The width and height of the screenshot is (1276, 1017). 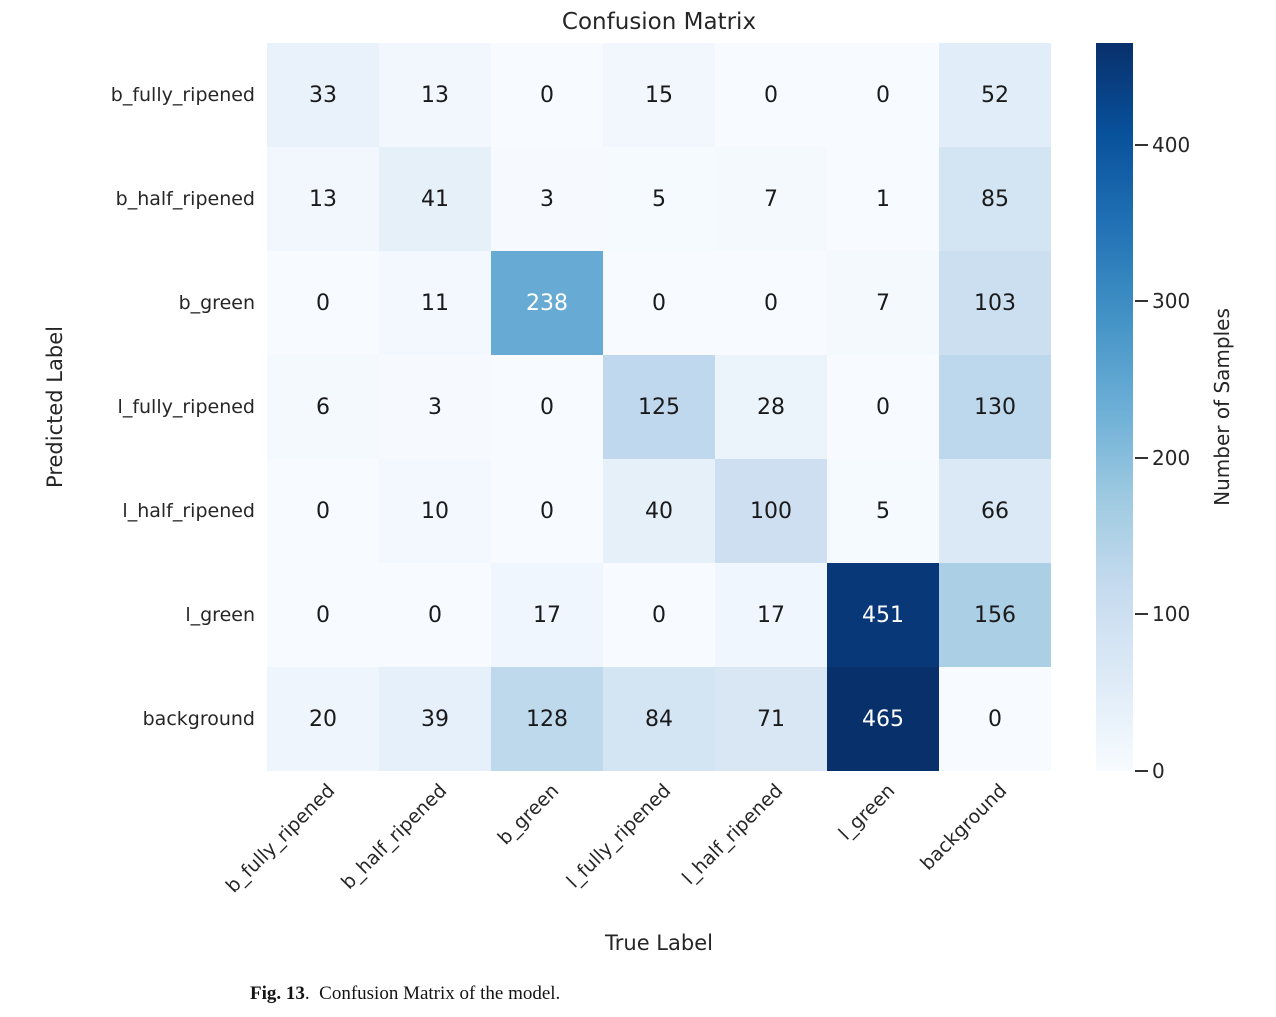 I want to click on x-tick-label-b_fully_ripened: b_fully_ripened, so click(x=280, y=838).